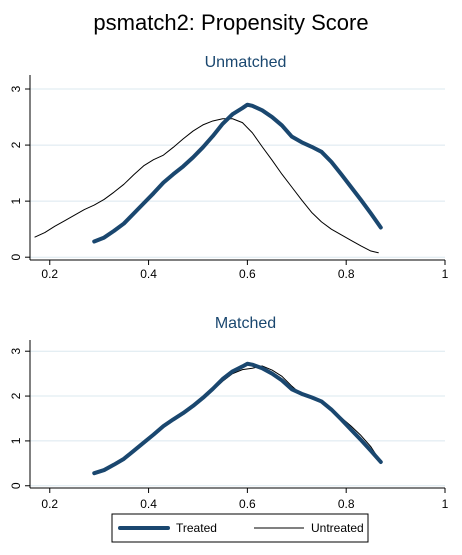 The width and height of the screenshot is (462, 555). Describe the element at coordinates (246, 62) in the screenshot. I see `panel-title-unmatched: Unmatched` at that location.